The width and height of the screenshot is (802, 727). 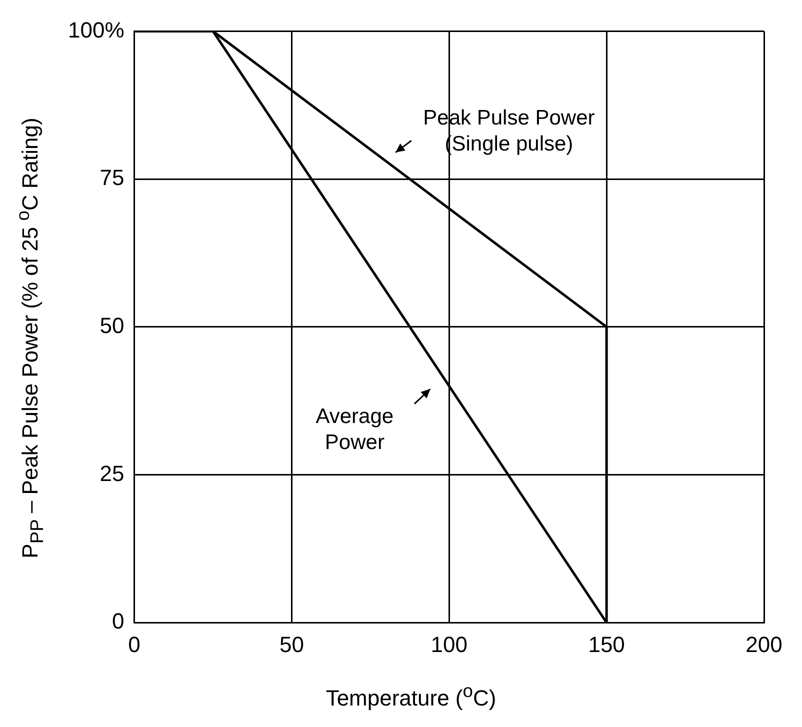 What do you see at coordinates (764, 644) in the screenshot?
I see `x-tick-label: 200` at bounding box center [764, 644].